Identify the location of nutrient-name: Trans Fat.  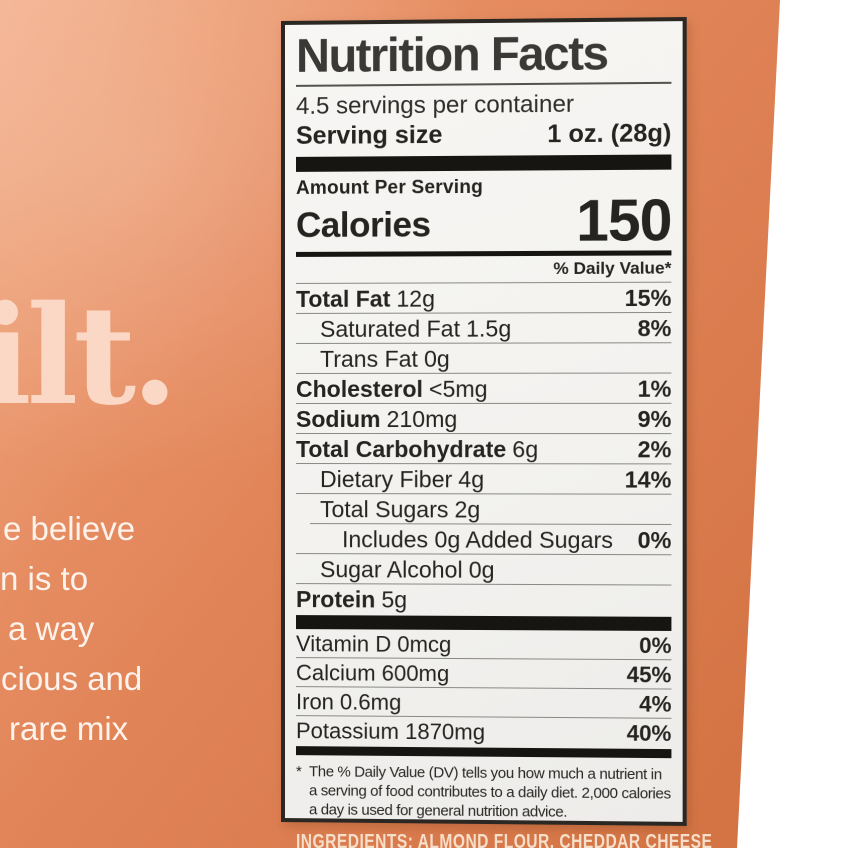
(369, 358).